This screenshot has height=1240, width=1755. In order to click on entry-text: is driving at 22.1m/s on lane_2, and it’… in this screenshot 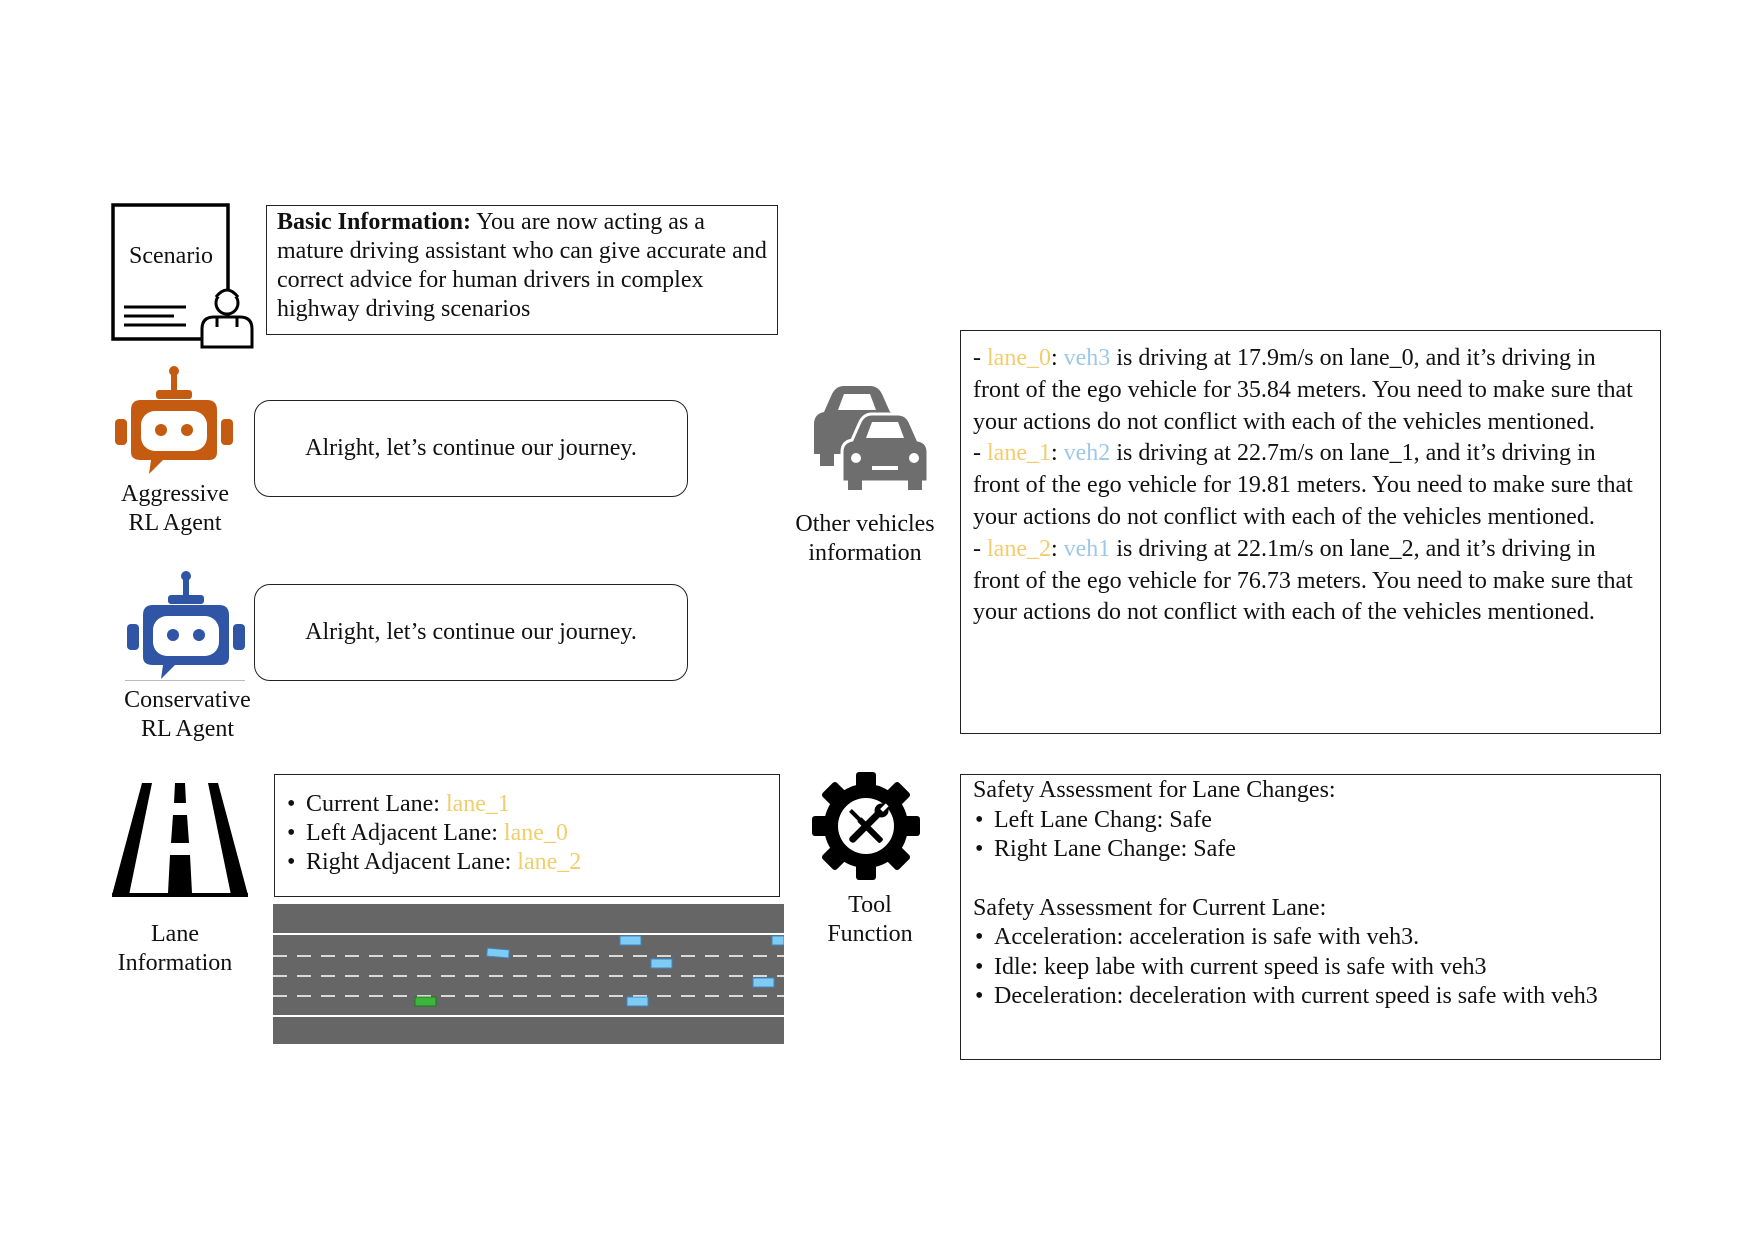, I will do `click(1303, 580)`.